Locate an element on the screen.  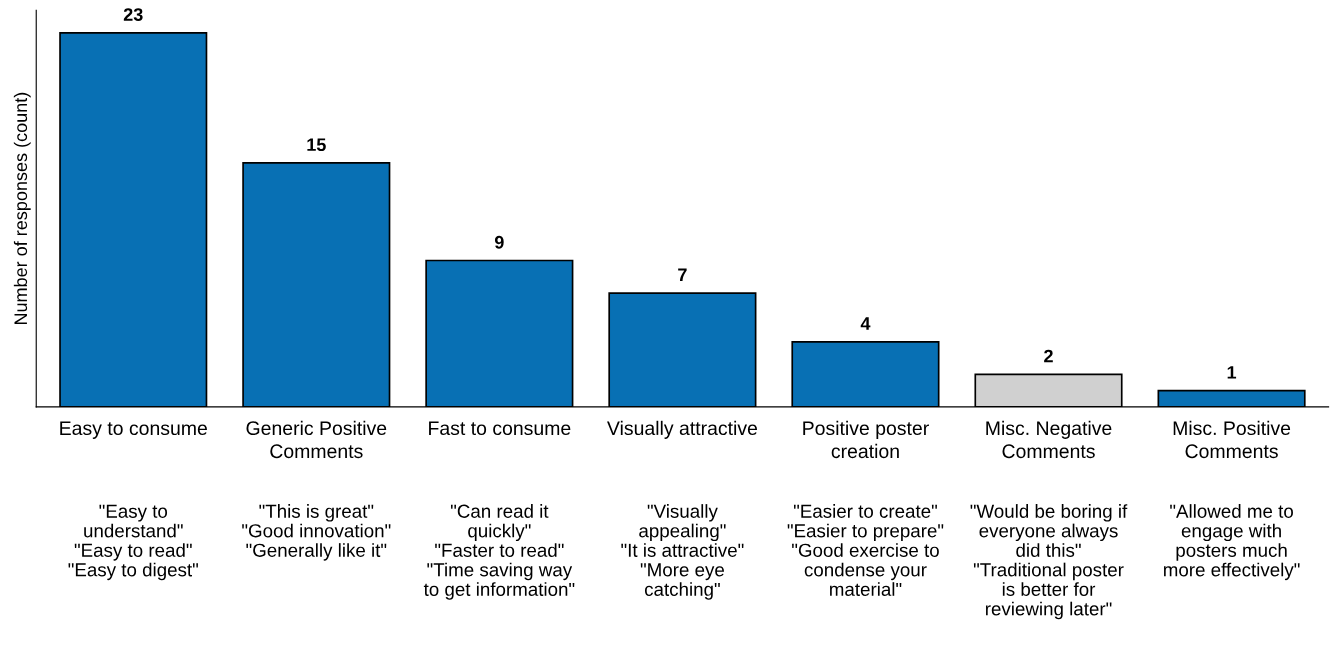
x-tick-label: Visually attractive is located at coordinates (682, 429).